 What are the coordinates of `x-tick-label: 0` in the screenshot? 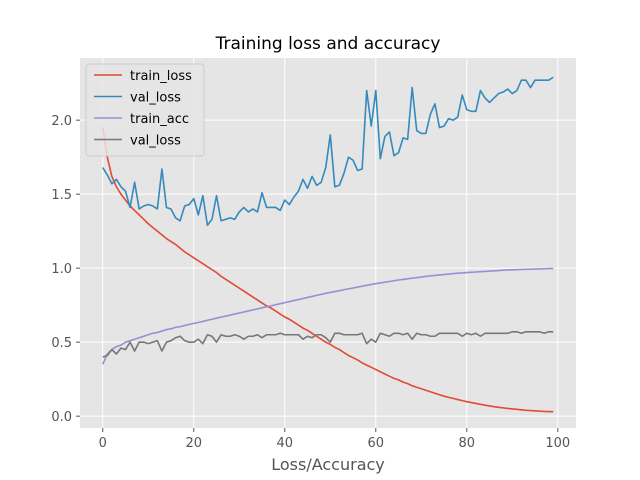 It's located at (103, 443).